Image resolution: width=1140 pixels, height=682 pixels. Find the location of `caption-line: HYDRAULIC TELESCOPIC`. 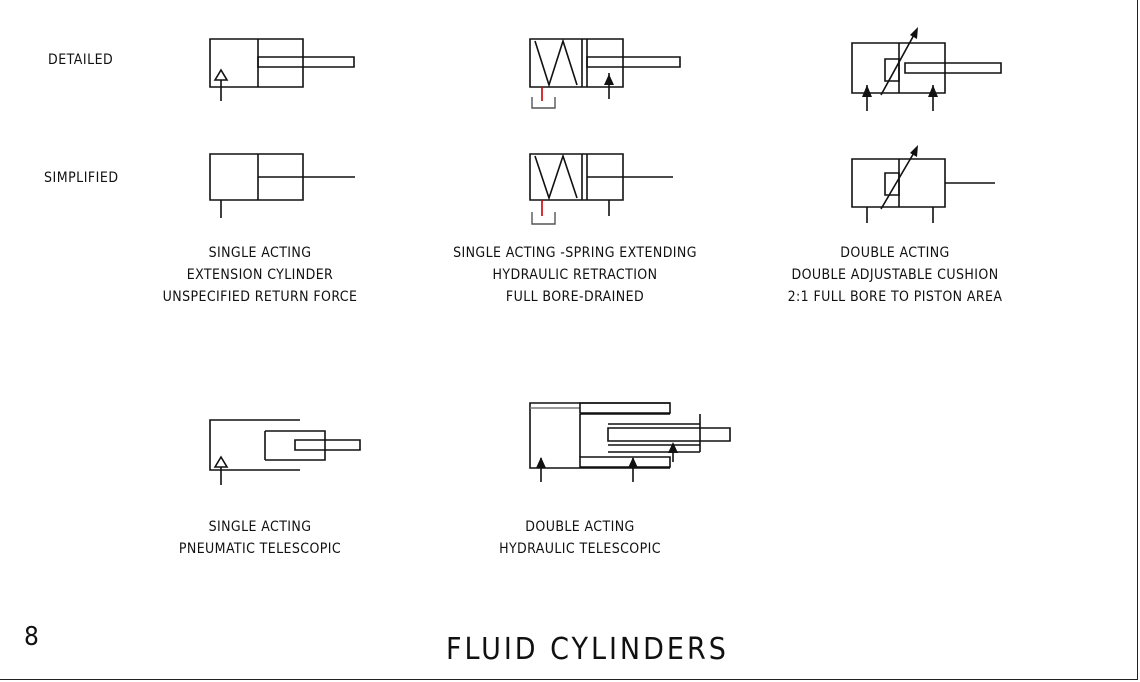

caption-line: HYDRAULIC TELESCOPIC is located at coordinates (580, 549).